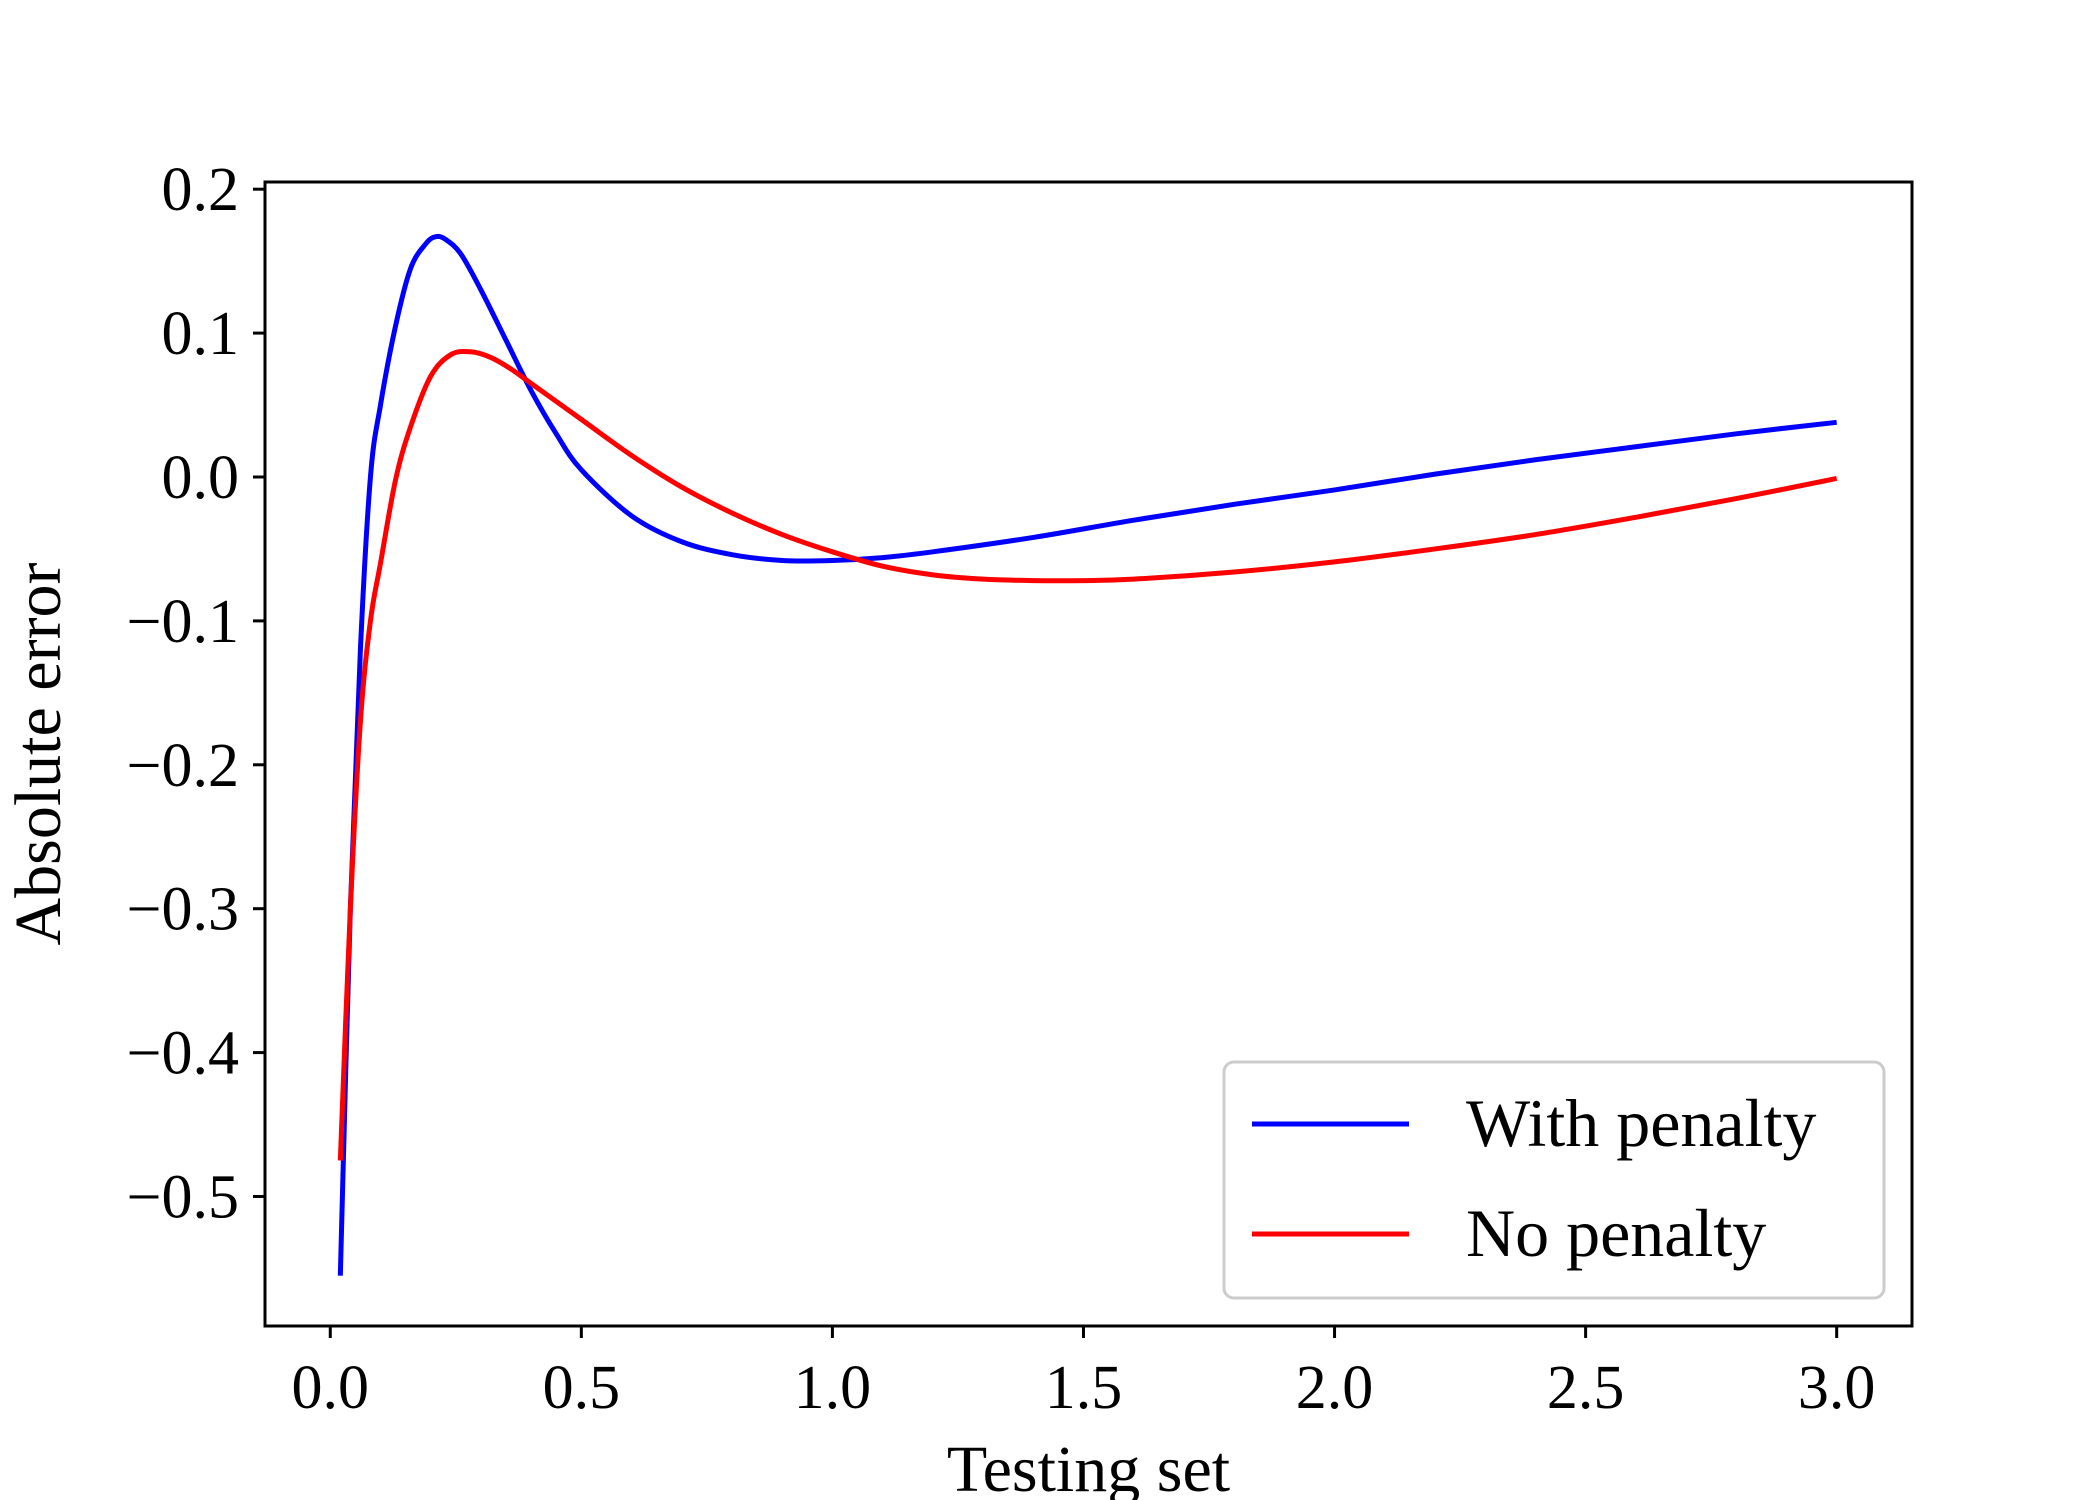  What do you see at coordinates (1641, 1123) in the screenshot?
I see `legend-label-with-penalty: With penalty` at bounding box center [1641, 1123].